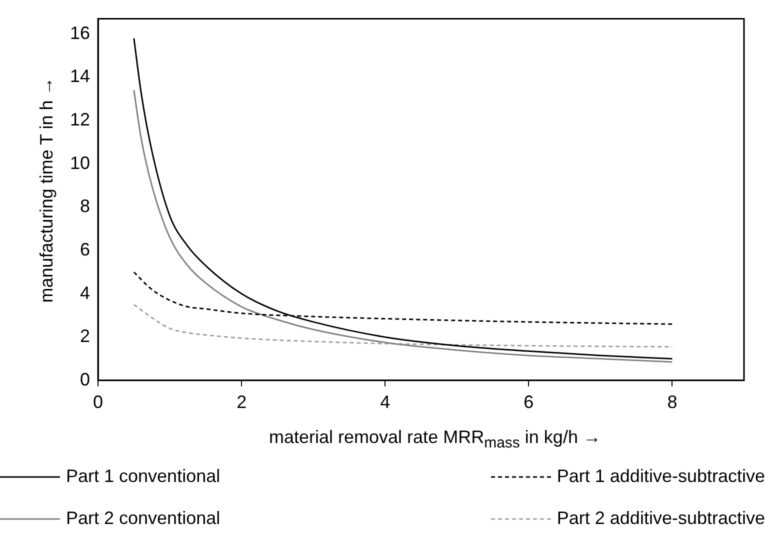 The height and width of the screenshot is (541, 765). Describe the element at coordinates (435, 439) in the screenshot. I see `x-axis-title: material removal rate MRR$_{mass}$ in kg/h →` at that location.